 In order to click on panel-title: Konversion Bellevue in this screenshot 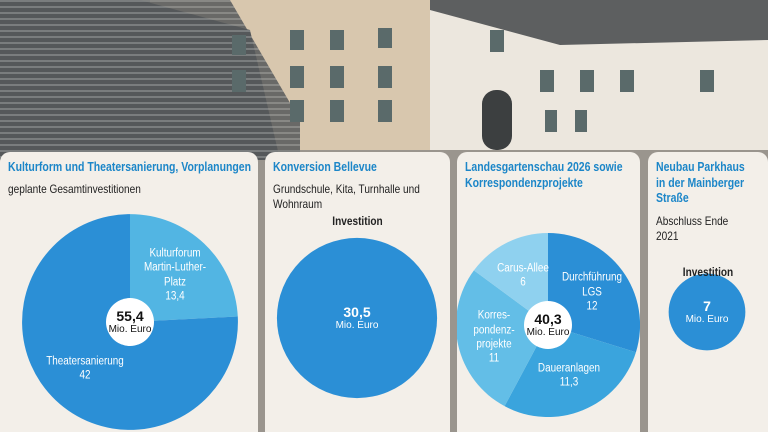, I will do `click(325, 167)`.